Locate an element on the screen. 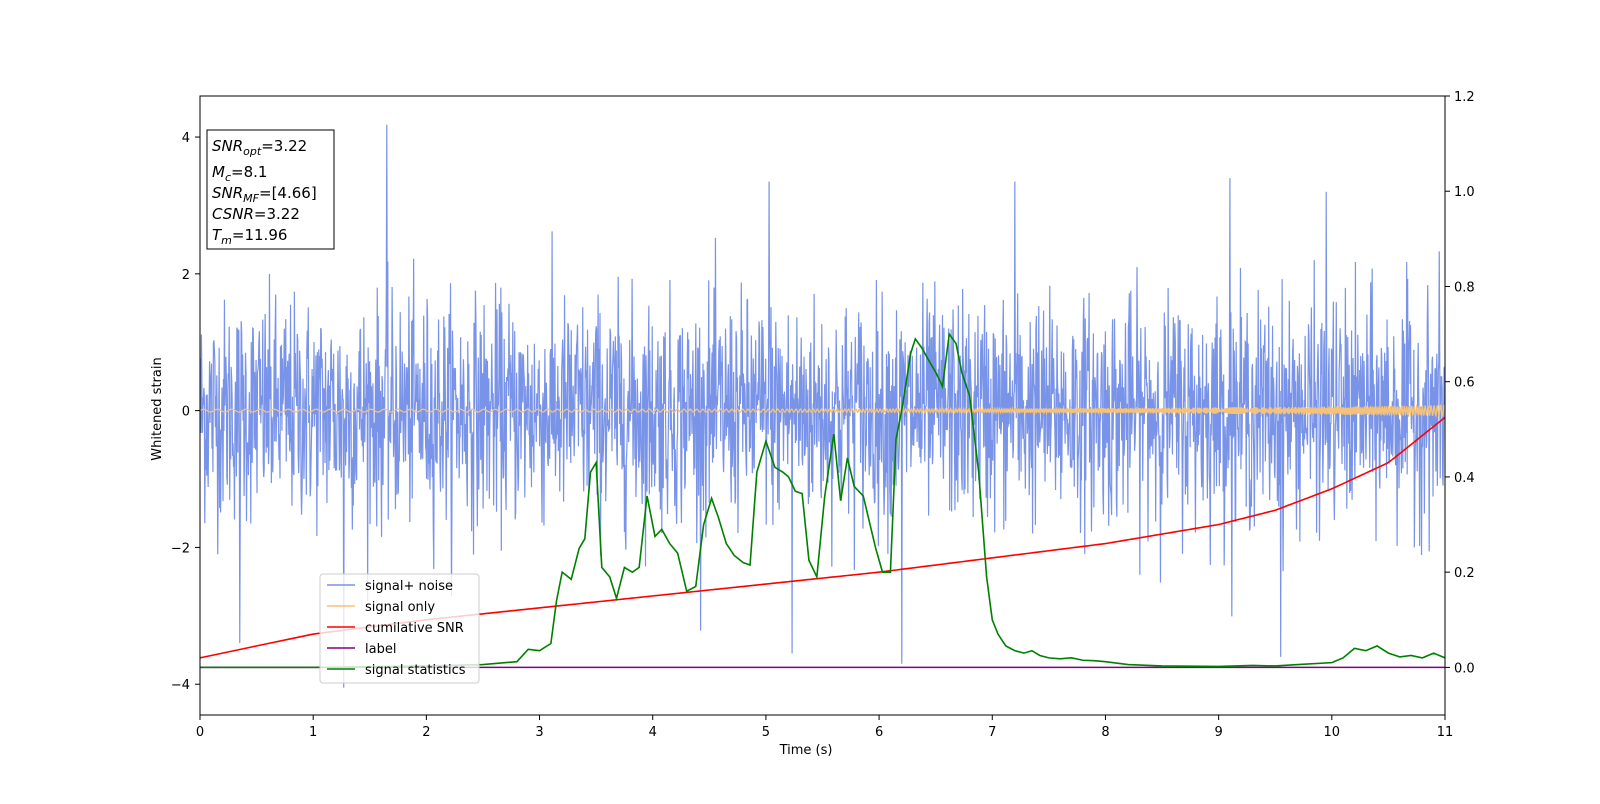  info-line-tm: Tm=11.96 is located at coordinates (249, 236).